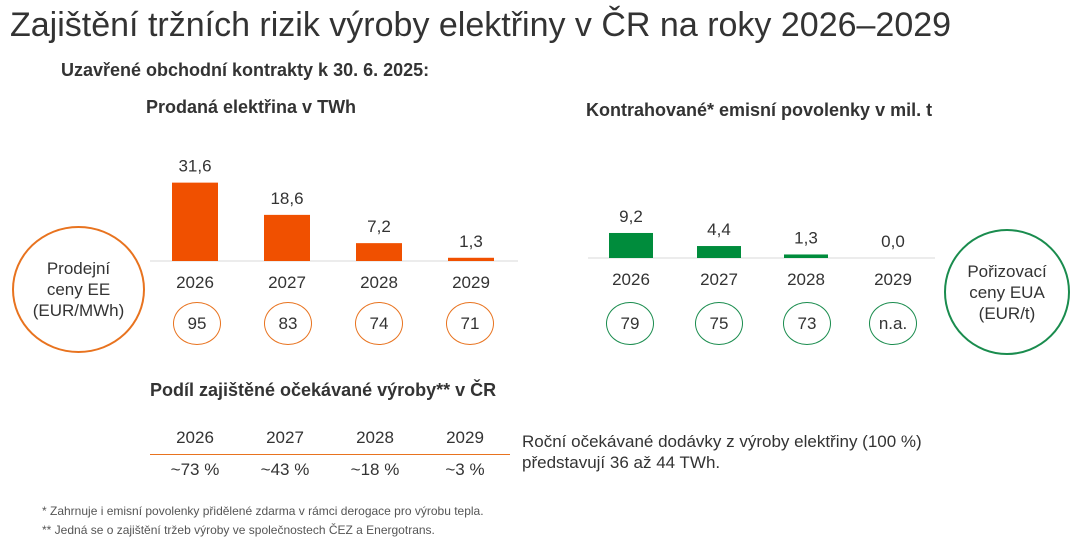  What do you see at coordinates (288, 323) in the screenshot?
I see `price-2027-electricity: 83` at bounding box center [288, 323].